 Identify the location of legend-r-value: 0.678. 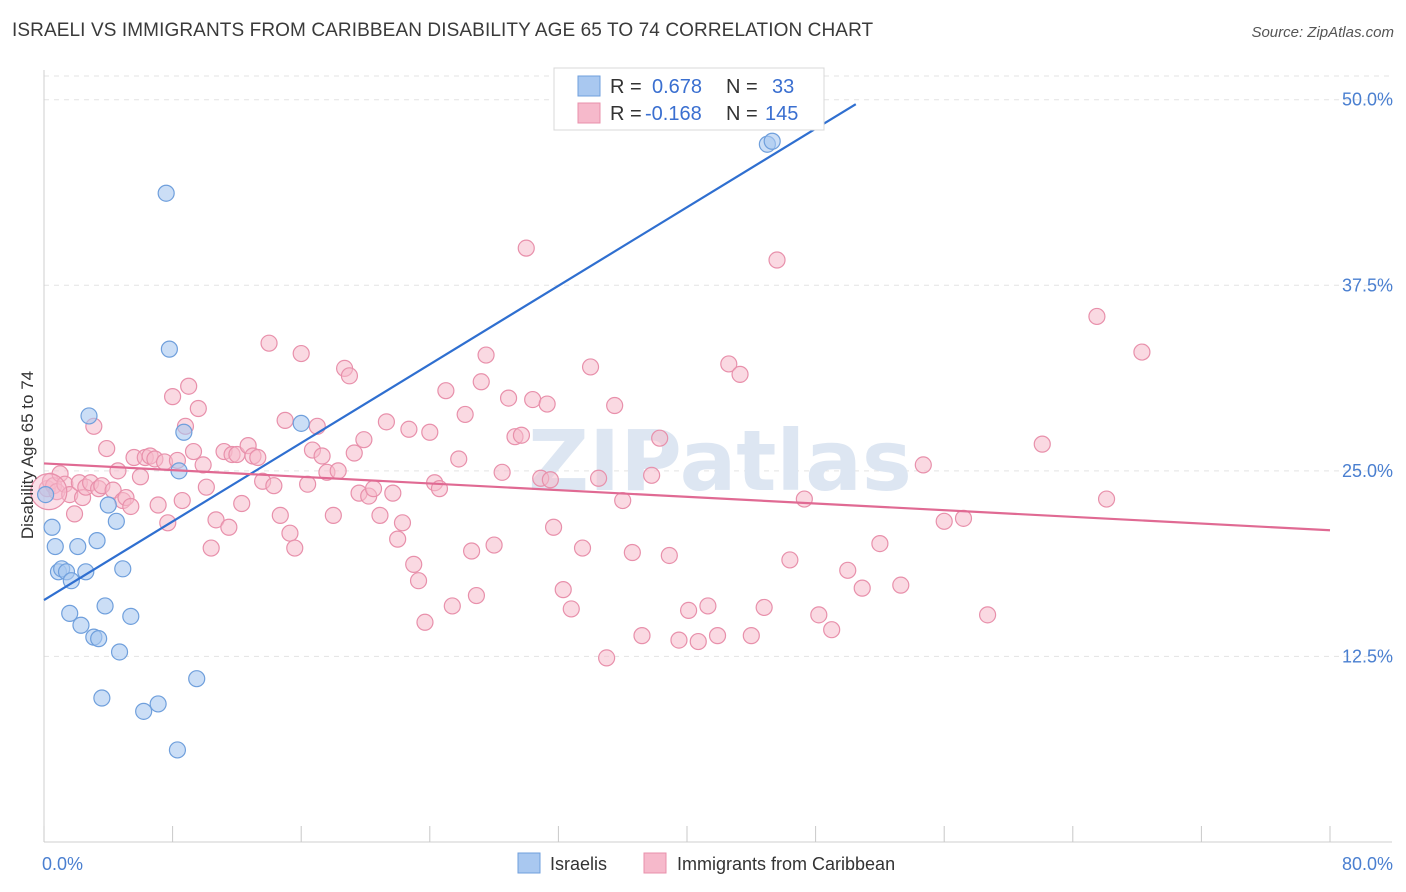
(677, 87).